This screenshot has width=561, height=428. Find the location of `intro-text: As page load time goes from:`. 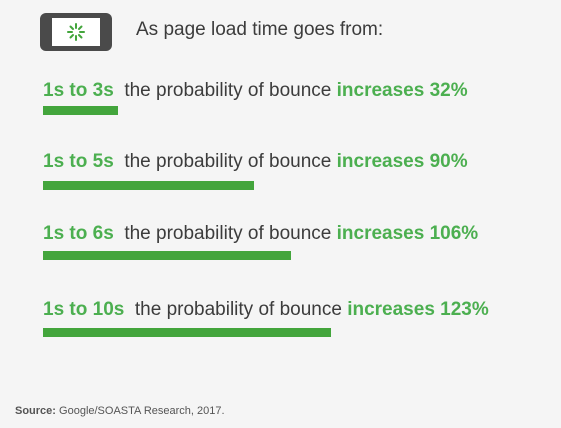

intro-text: As page load time goes from: is located at coordinates (260, 29).